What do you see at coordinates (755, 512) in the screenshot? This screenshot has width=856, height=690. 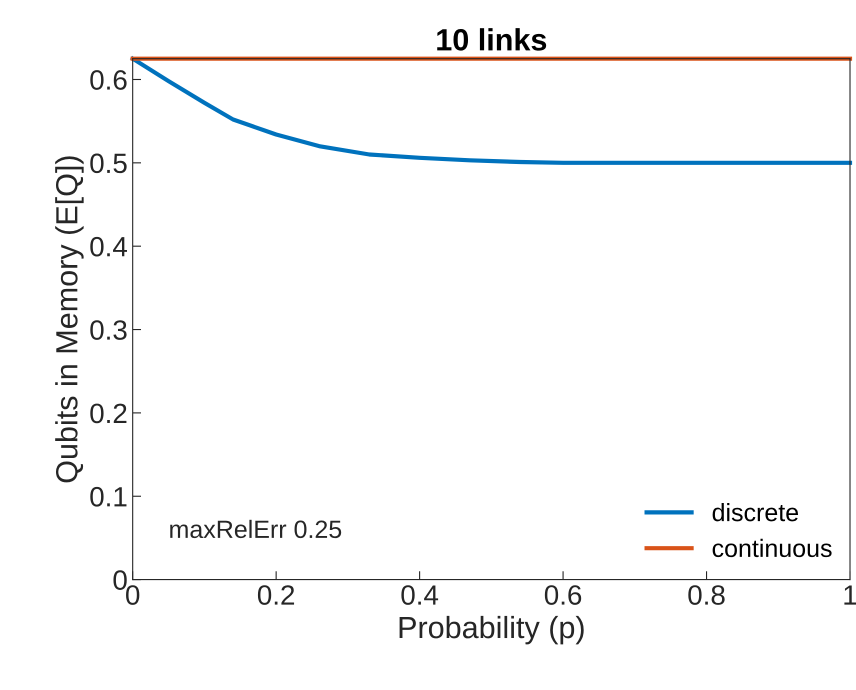 I see `legend-label: discrete` at bounding box center [755, 512].